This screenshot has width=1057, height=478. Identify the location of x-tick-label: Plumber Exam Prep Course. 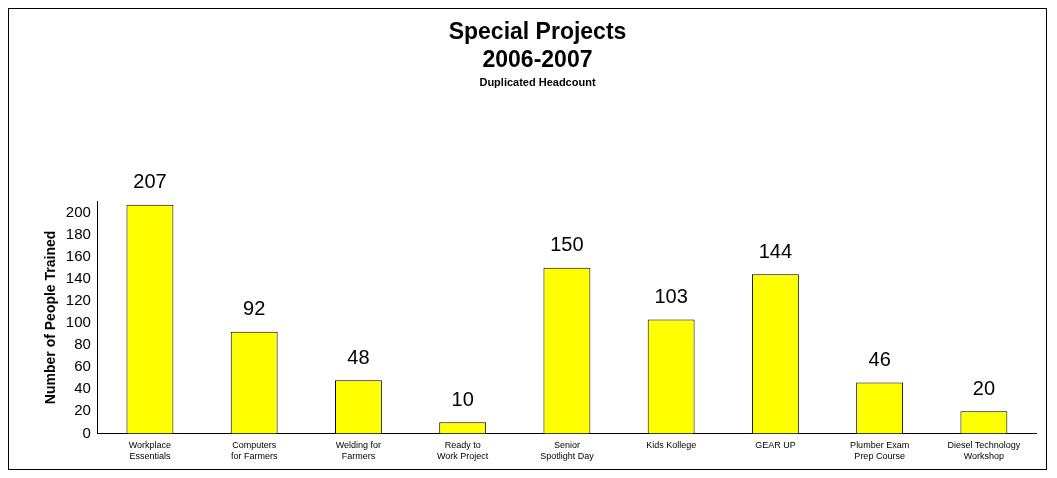
(880, 451).